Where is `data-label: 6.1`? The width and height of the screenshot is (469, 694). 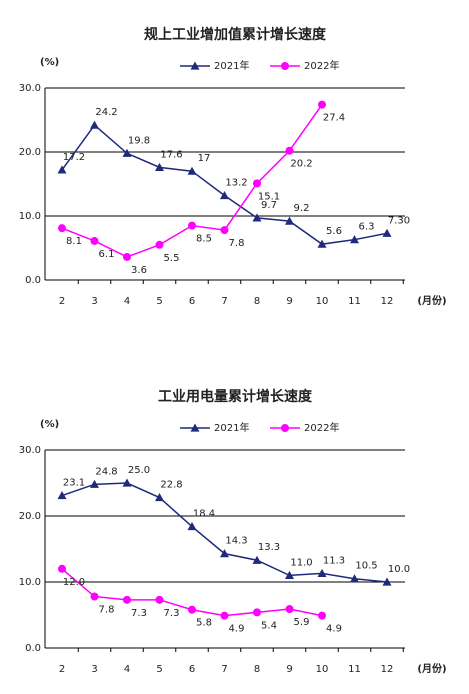 data-label: 6.1 is located at coordinates (107, 254).